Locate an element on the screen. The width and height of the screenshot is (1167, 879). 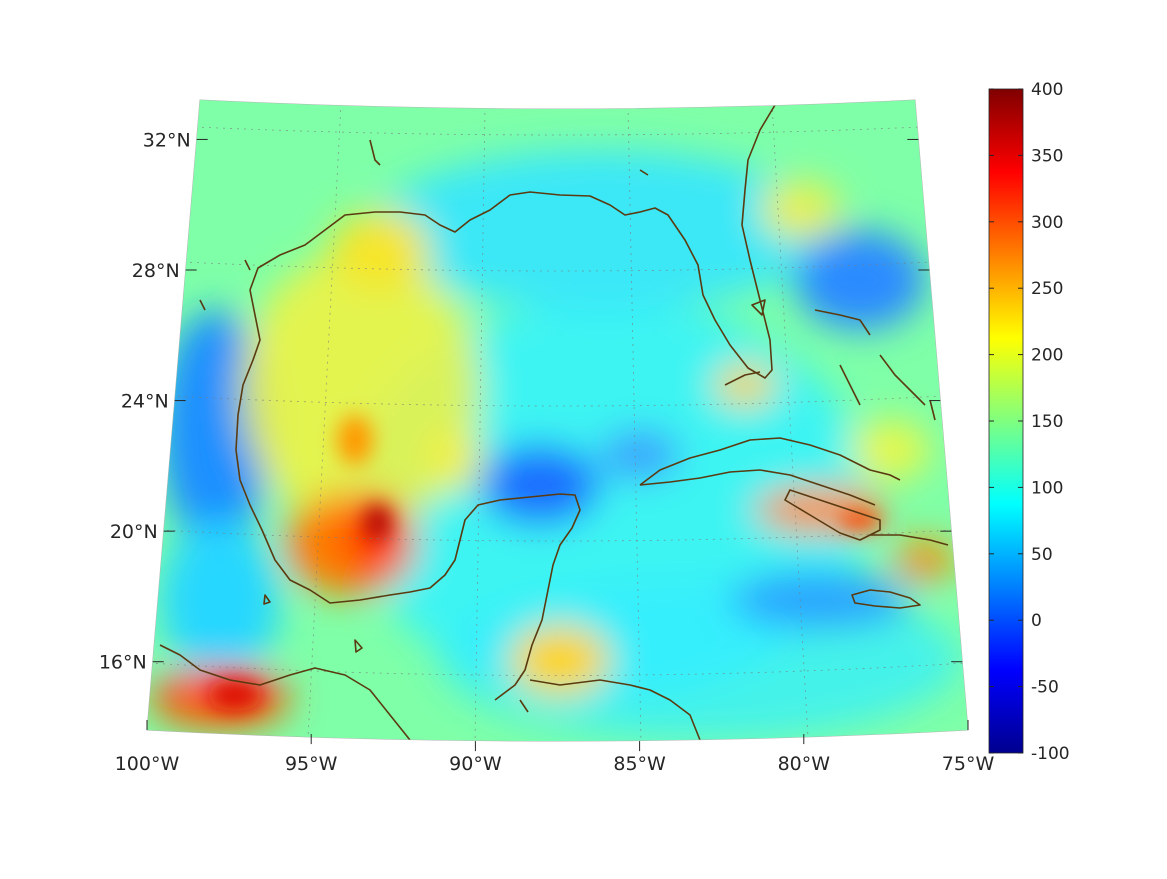
colorbar: 400 350 300 250 200 150 100 50 0 -50 -100 is located at coordinates (1029, 422).